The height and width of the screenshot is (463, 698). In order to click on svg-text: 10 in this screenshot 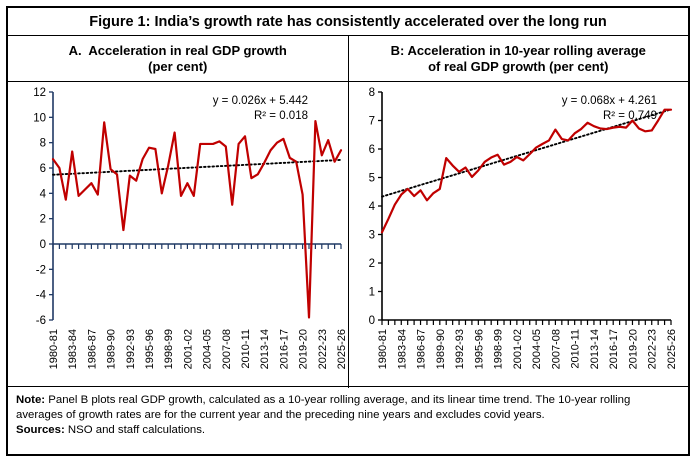, I will do `click(39, 118)`.